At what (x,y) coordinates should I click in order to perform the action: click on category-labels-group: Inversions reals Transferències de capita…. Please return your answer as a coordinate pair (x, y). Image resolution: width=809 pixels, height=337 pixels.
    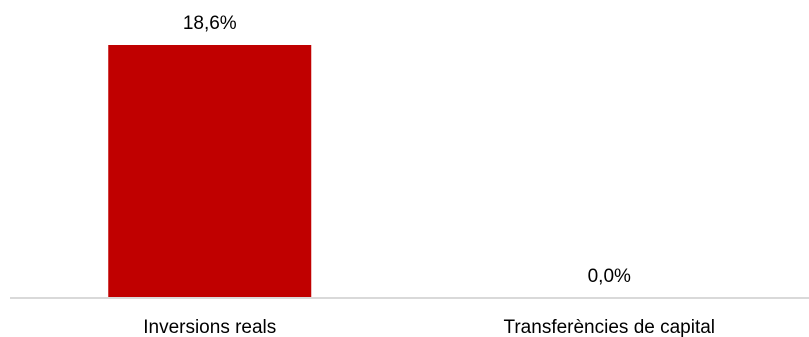
    Looking at the image, I should click on (429, 327).